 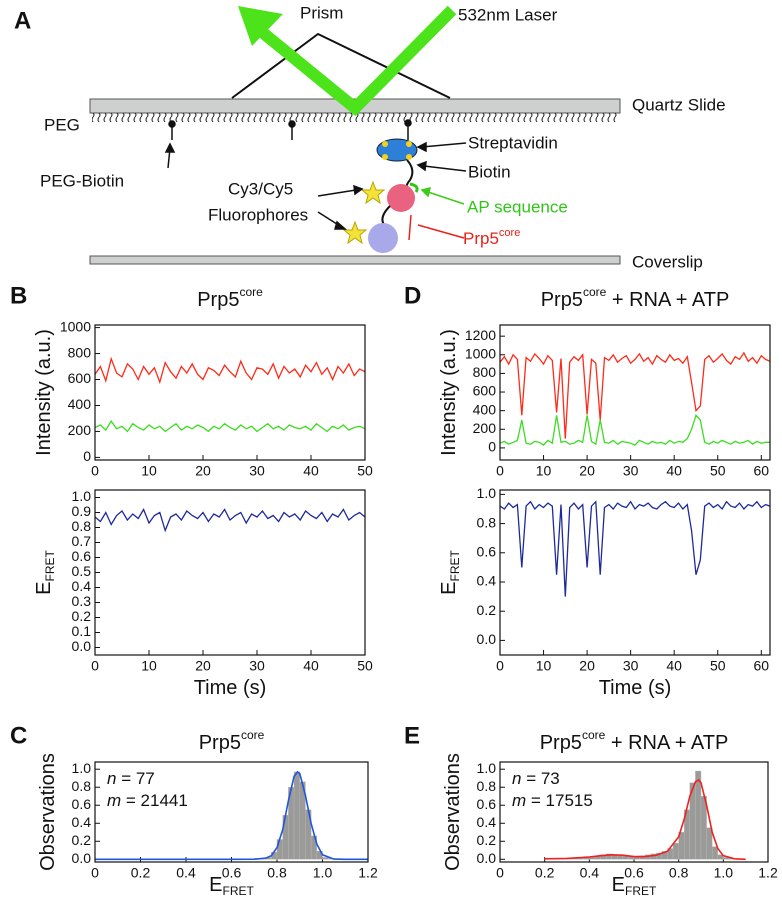 I want to click on y-tick-label: 800, so click(x=80, y=352).